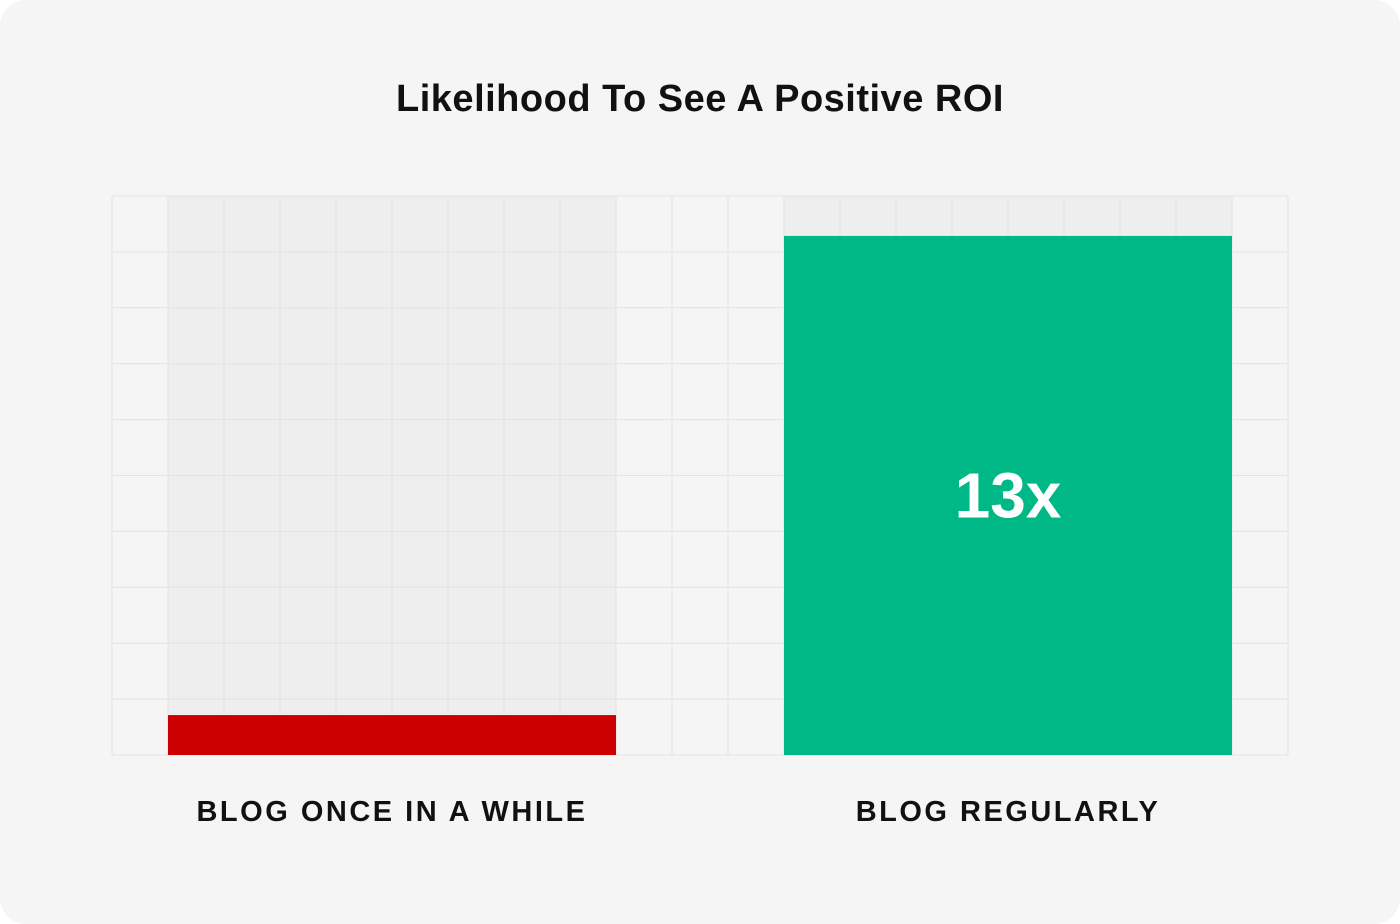 The width and height of the screenshot is (1400, 924). I want to click on bar-value-label: 13x, so click(1008, 495).